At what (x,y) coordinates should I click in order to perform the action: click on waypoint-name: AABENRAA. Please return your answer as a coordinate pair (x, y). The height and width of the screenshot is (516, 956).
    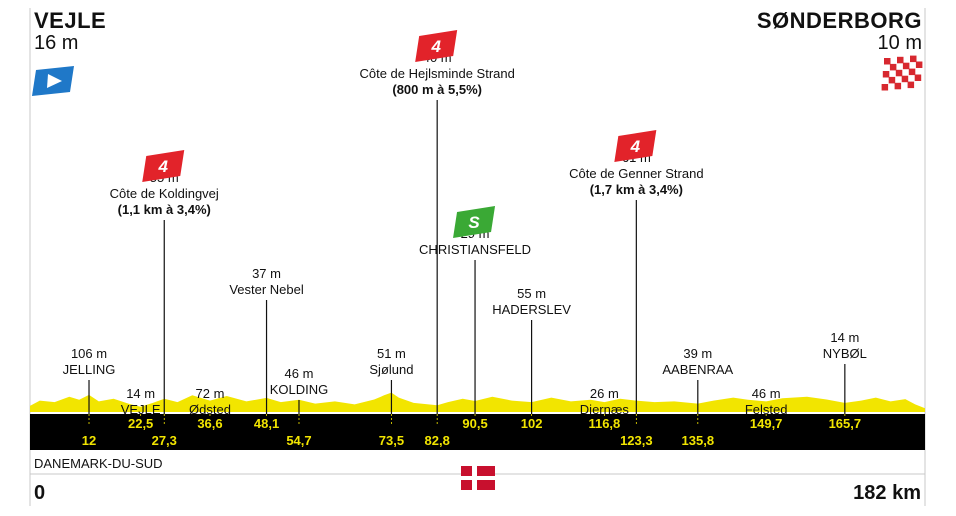
    Looking at the image, I should click on (697, 369).